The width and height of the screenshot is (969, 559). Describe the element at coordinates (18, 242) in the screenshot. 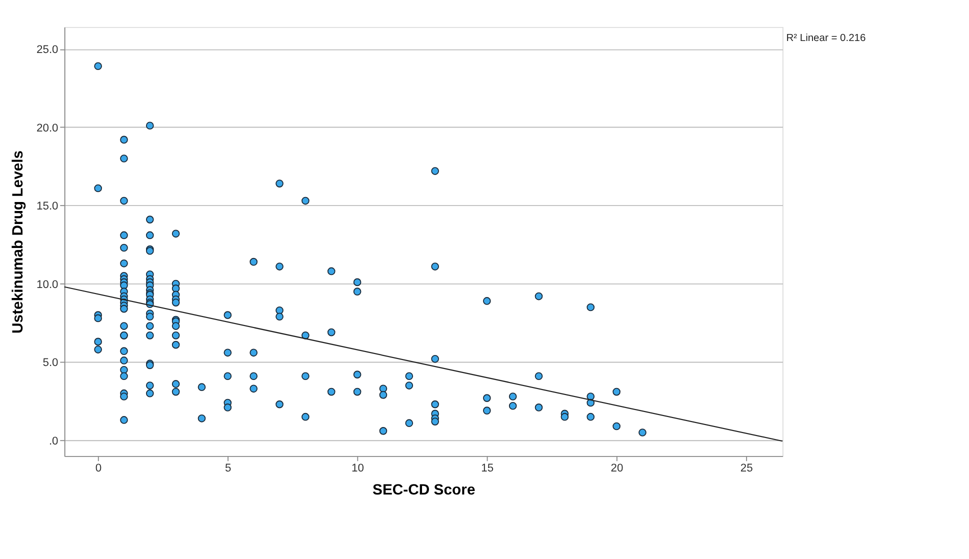

I see `y-axis-title: Ustekinumab Drug Levels` at that location.